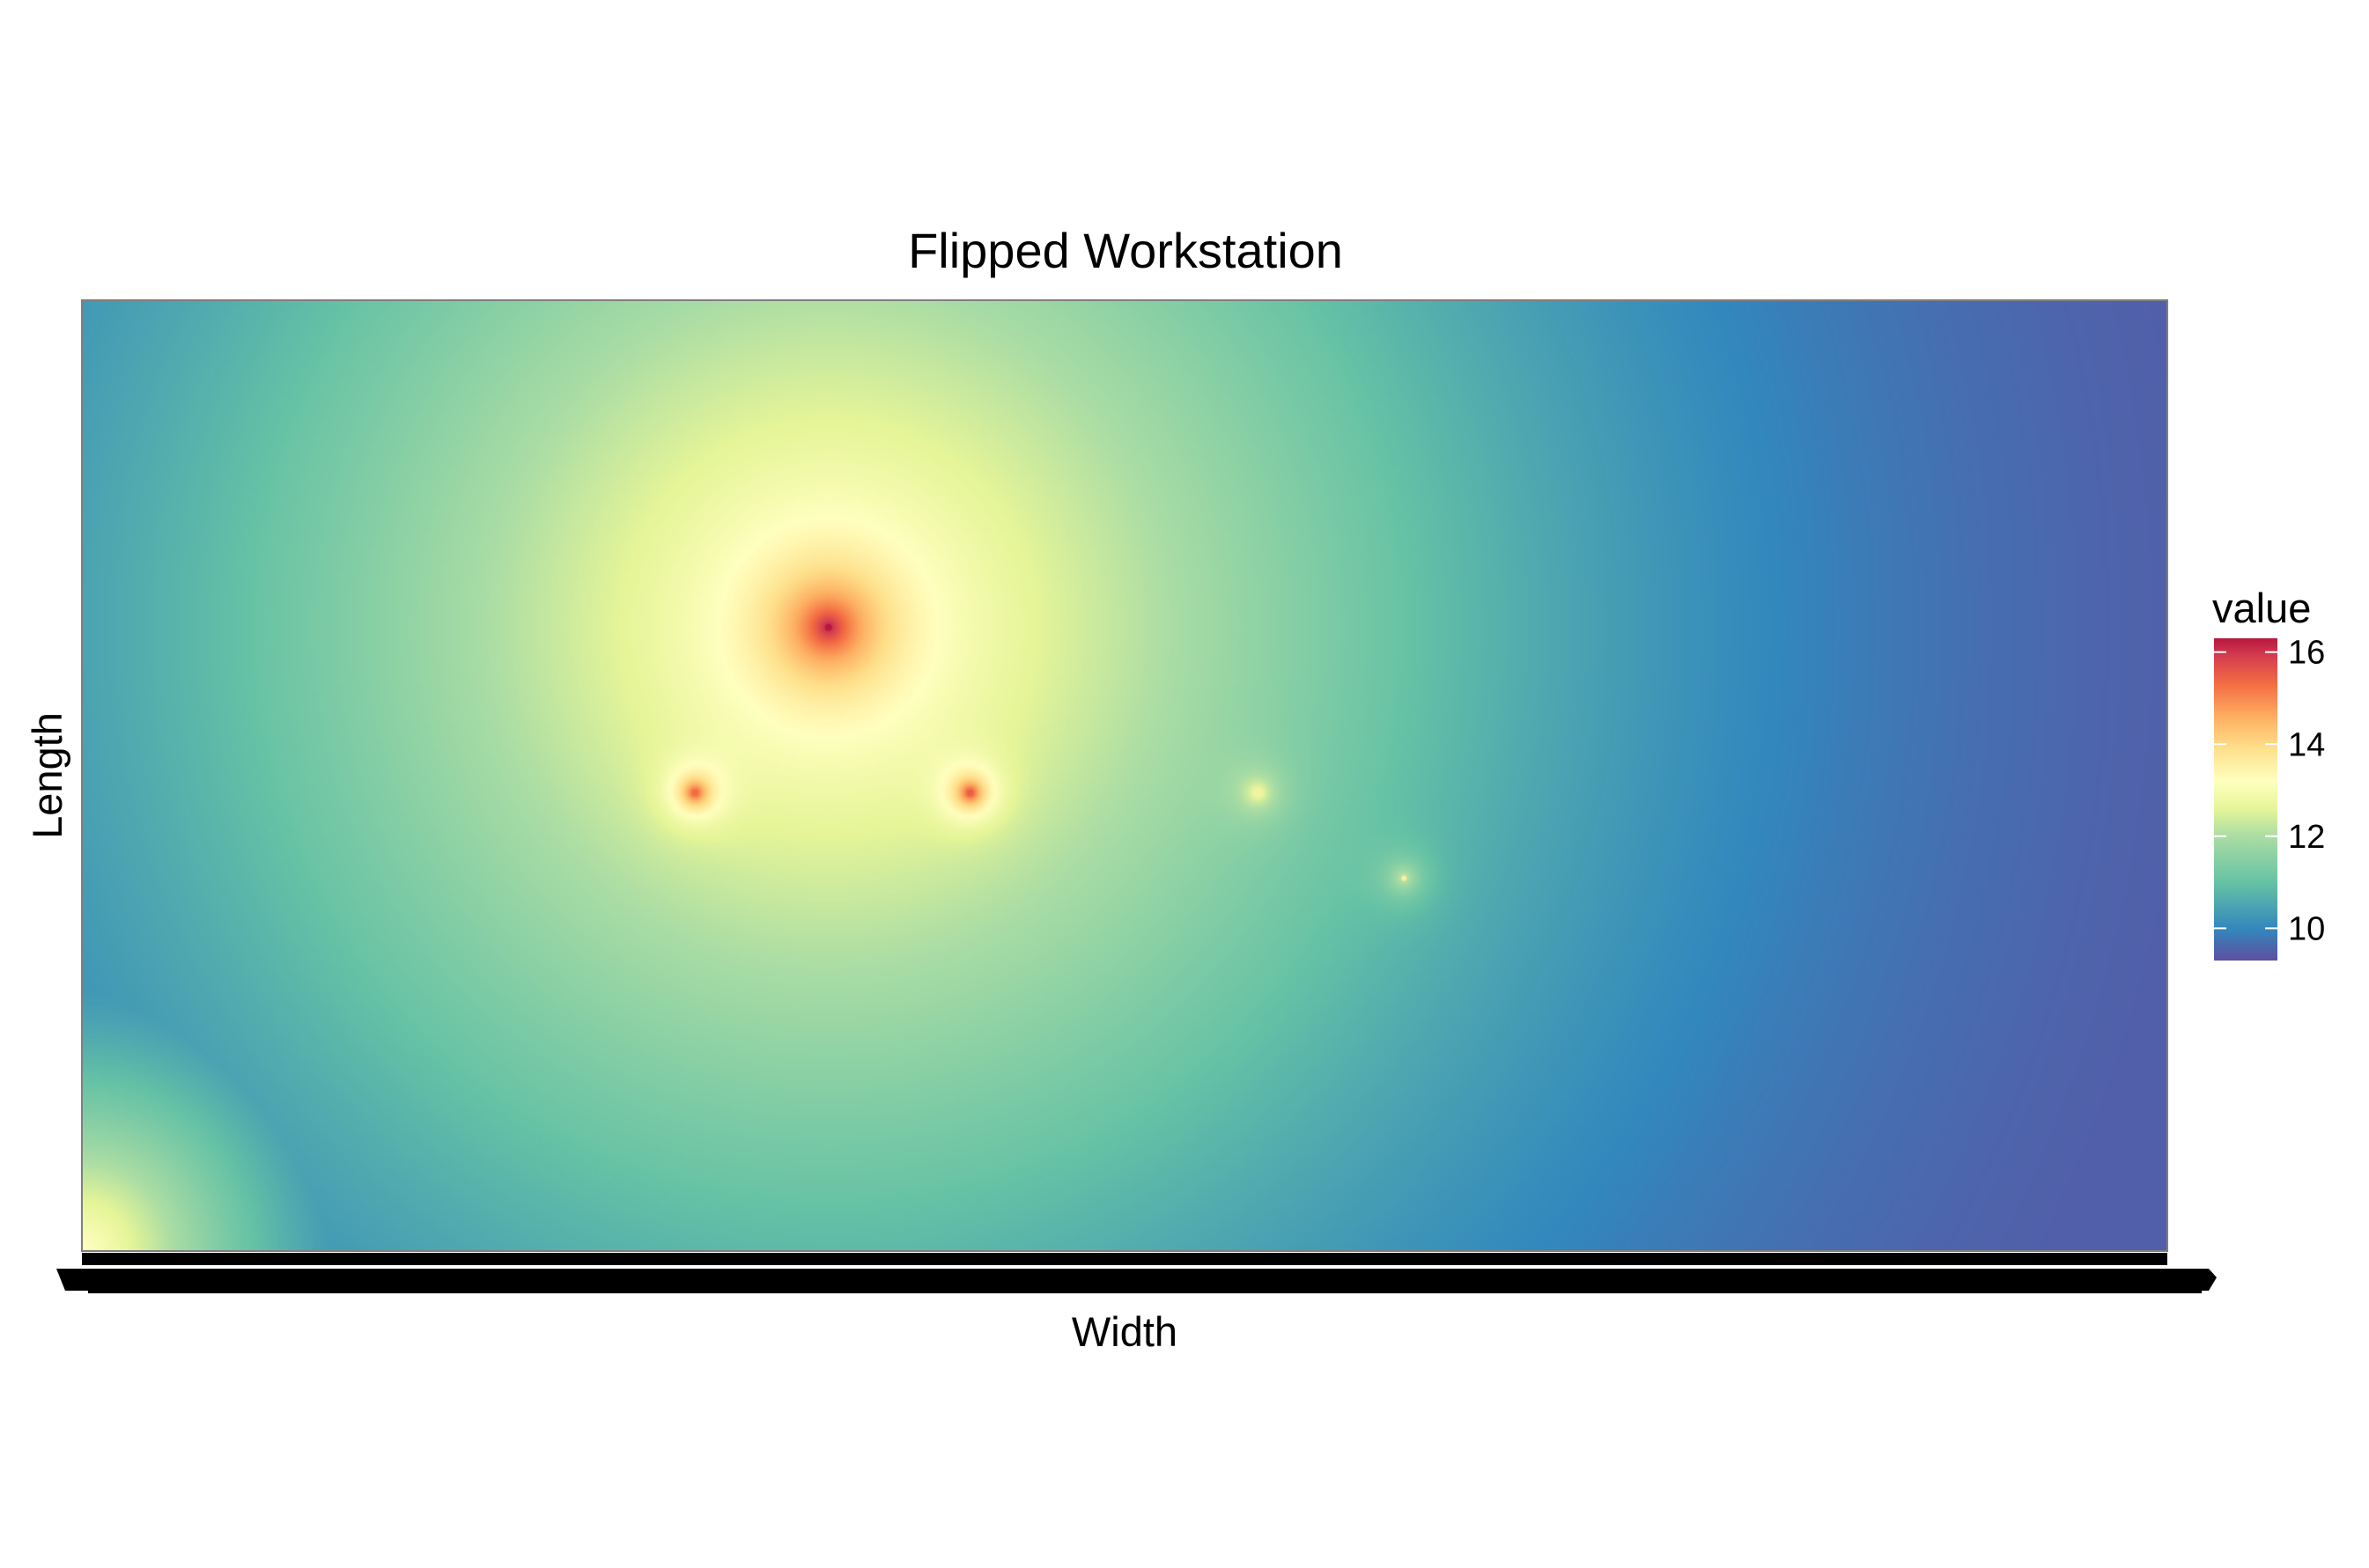 This screenshot has height=1568, width=2369. I want to click on x-axis-label: Width, so click(1124, 1331).